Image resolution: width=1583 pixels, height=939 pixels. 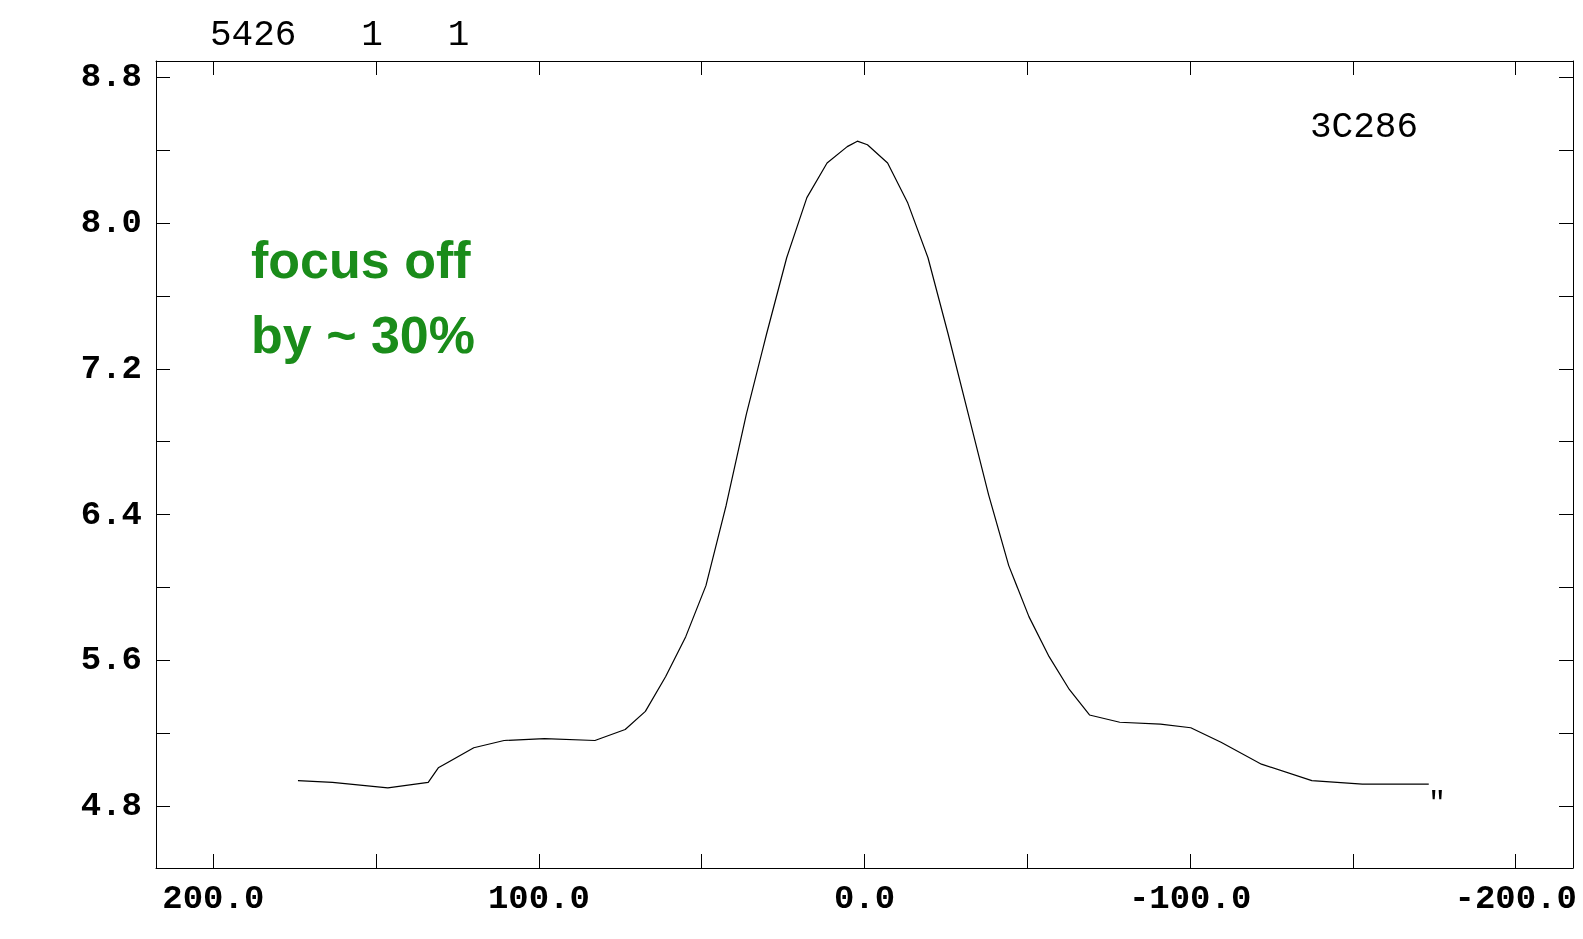 I want to click on y-tick-label: 5.6, so click(x=111, y=660).